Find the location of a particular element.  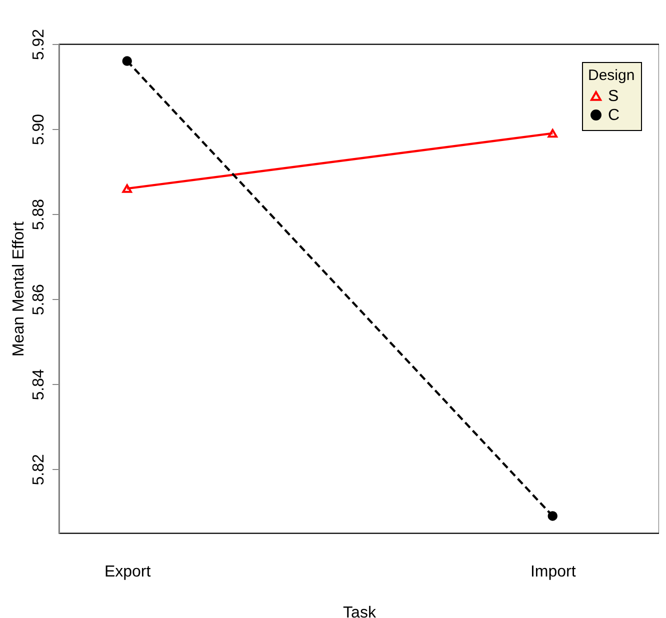

legend-label: C is located at coordinates (614, 115).